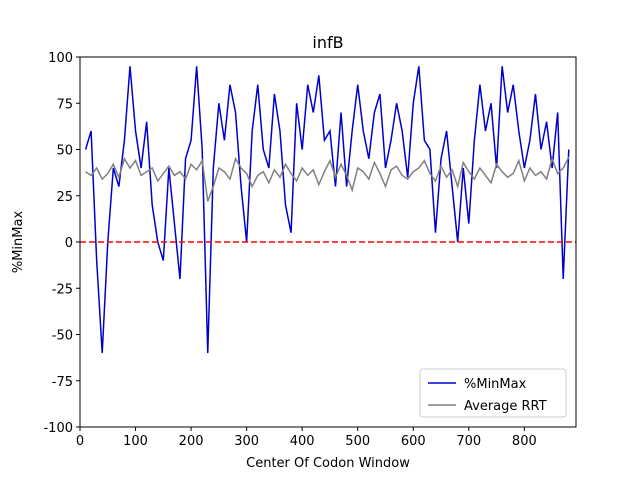  Describe the element at coordinates (64, 104) in the screenshot. I see `y-tick-label: 75` at that location.